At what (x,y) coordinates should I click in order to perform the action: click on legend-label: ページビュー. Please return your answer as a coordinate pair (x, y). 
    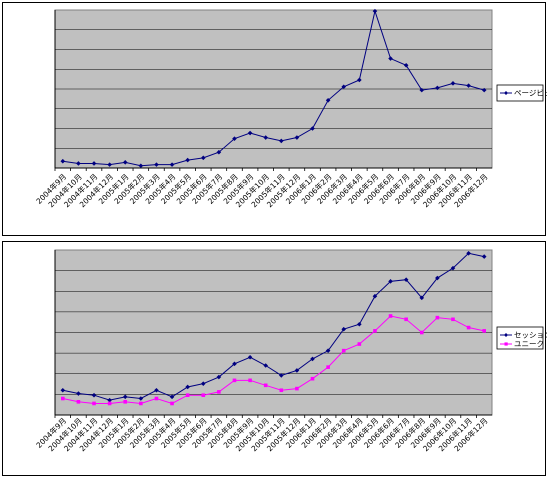
    Looking at the image, I should click on (530, 93).